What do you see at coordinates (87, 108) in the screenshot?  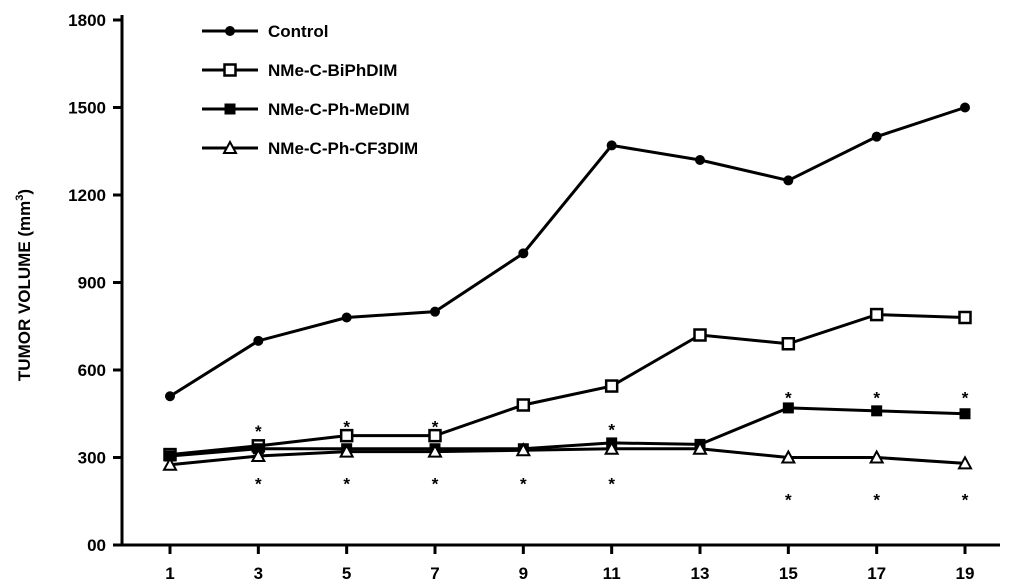 I see `y-tick-label: 1500` at bounding box center [87, 108].